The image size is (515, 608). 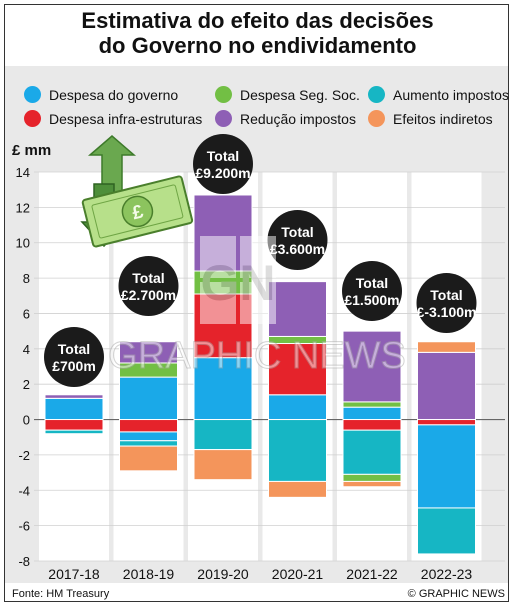 What do you see at coordinates (222, 173) in the screenshot?
I see `svg-text: £9.200m` at bounding box center [222, 173].